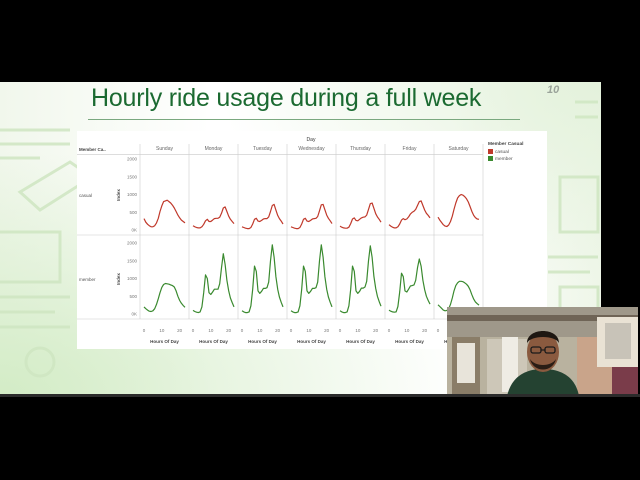 The width and height of the screenshot is (640, 480). I want to click on column-header-label: Day, so click(311, 140).